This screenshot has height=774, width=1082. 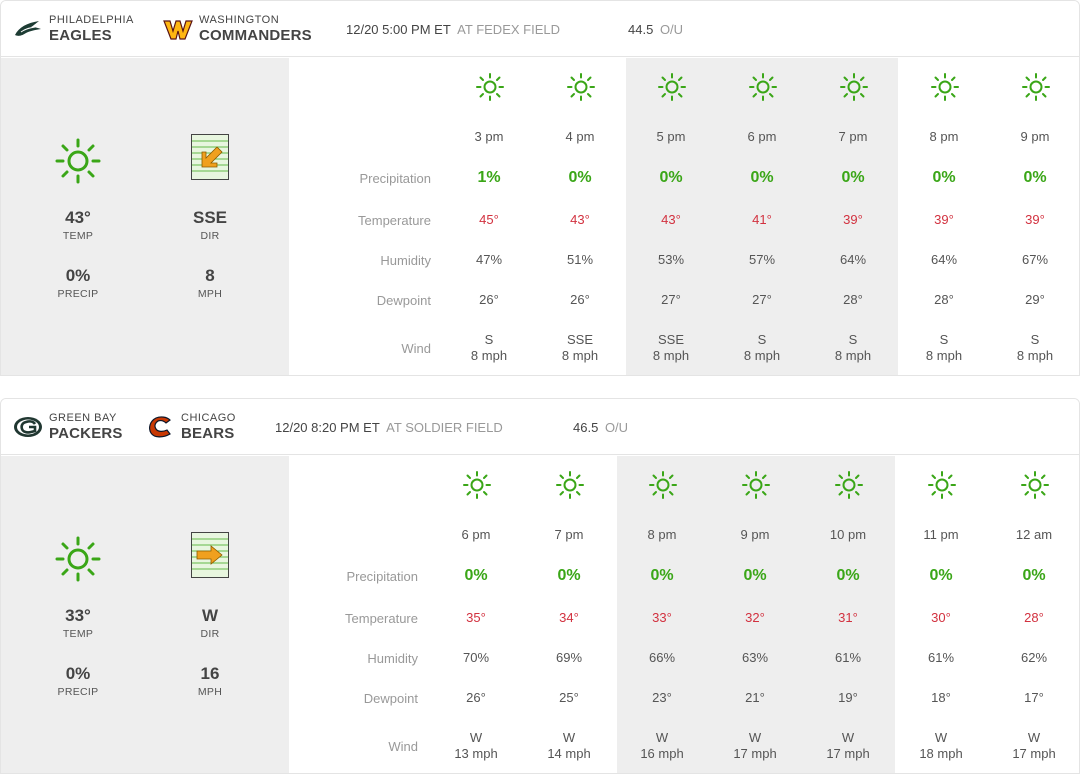 What do you see at coordinates (160, 427) in the screenshot?
I see `bears-logo` at bounding box center [160, 427].